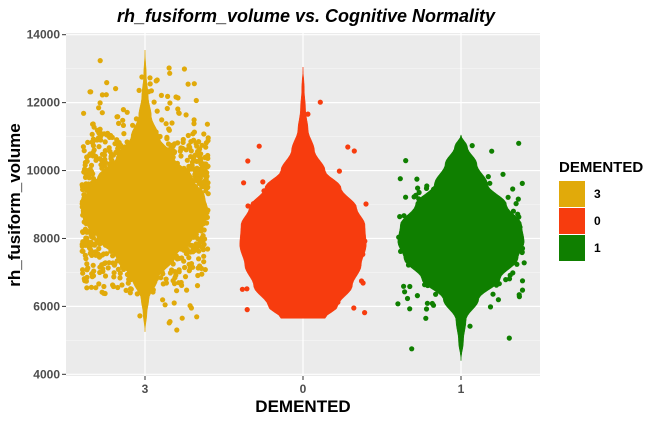 The image size is (666, 423). I want to click on y-axis: 4000 6000 8000 10000 12000 14000, so click(46, 204).